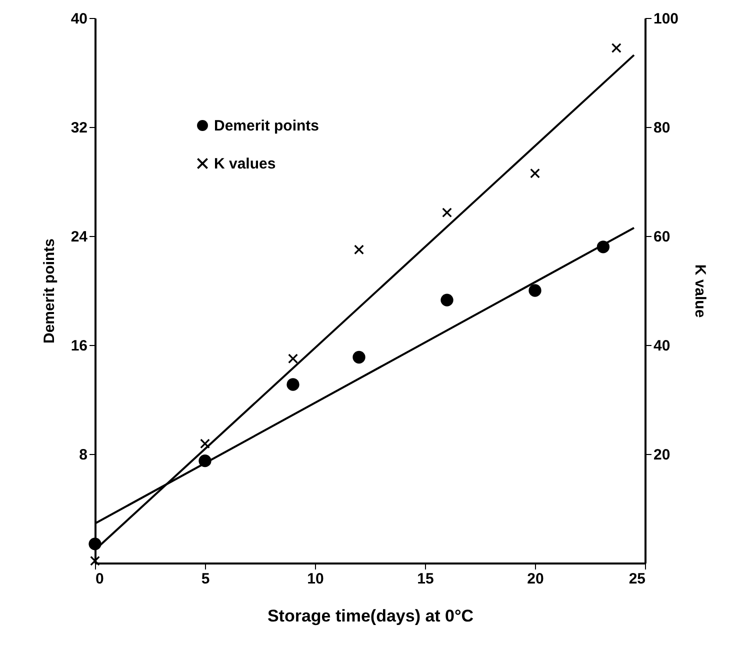 The height and width of the screenshot is (661, 742). I want to click on y-tick-label: 32, so click(79, 128).